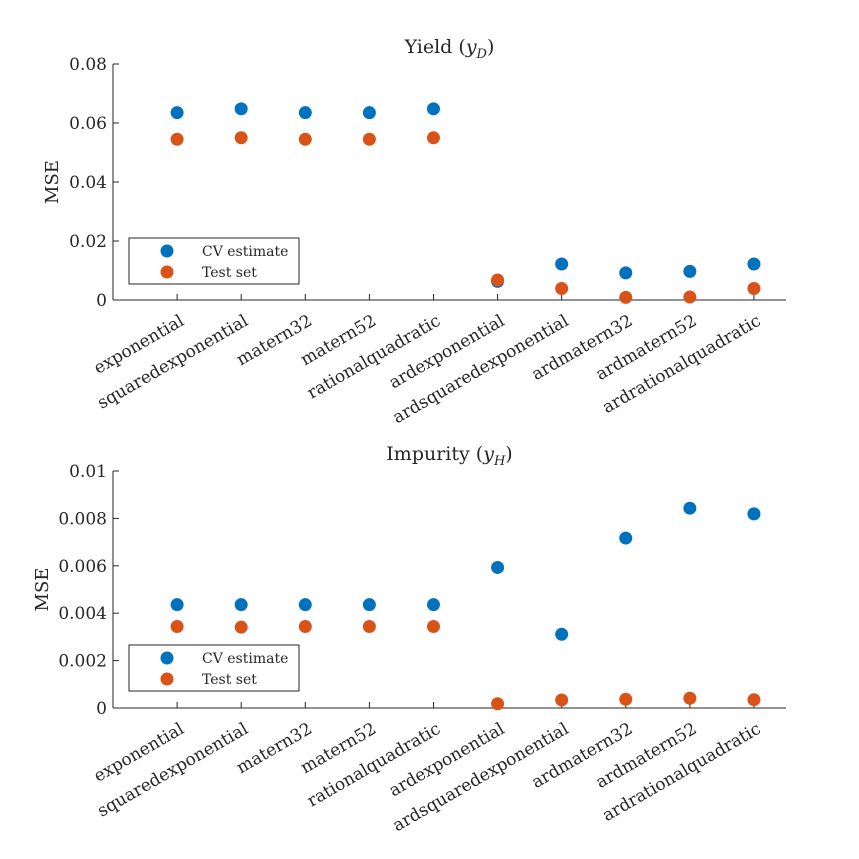  I want to click on y-tick-label: 0.002, so click(82, 662).